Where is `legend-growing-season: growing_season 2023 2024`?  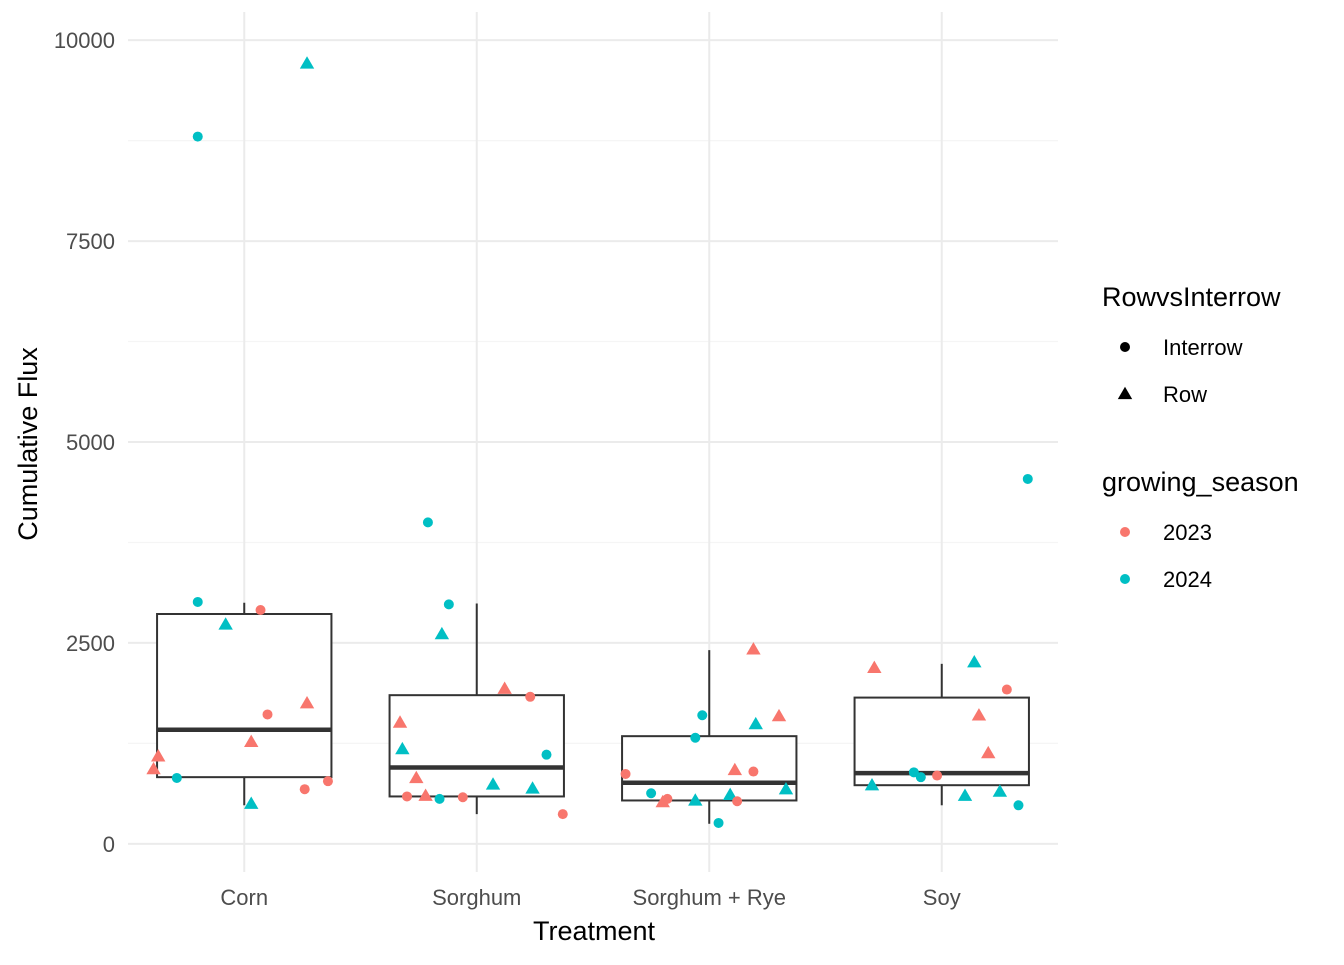
legend-growing-season: growing_season 2023 2024 is located at coordinates (1200, 529).